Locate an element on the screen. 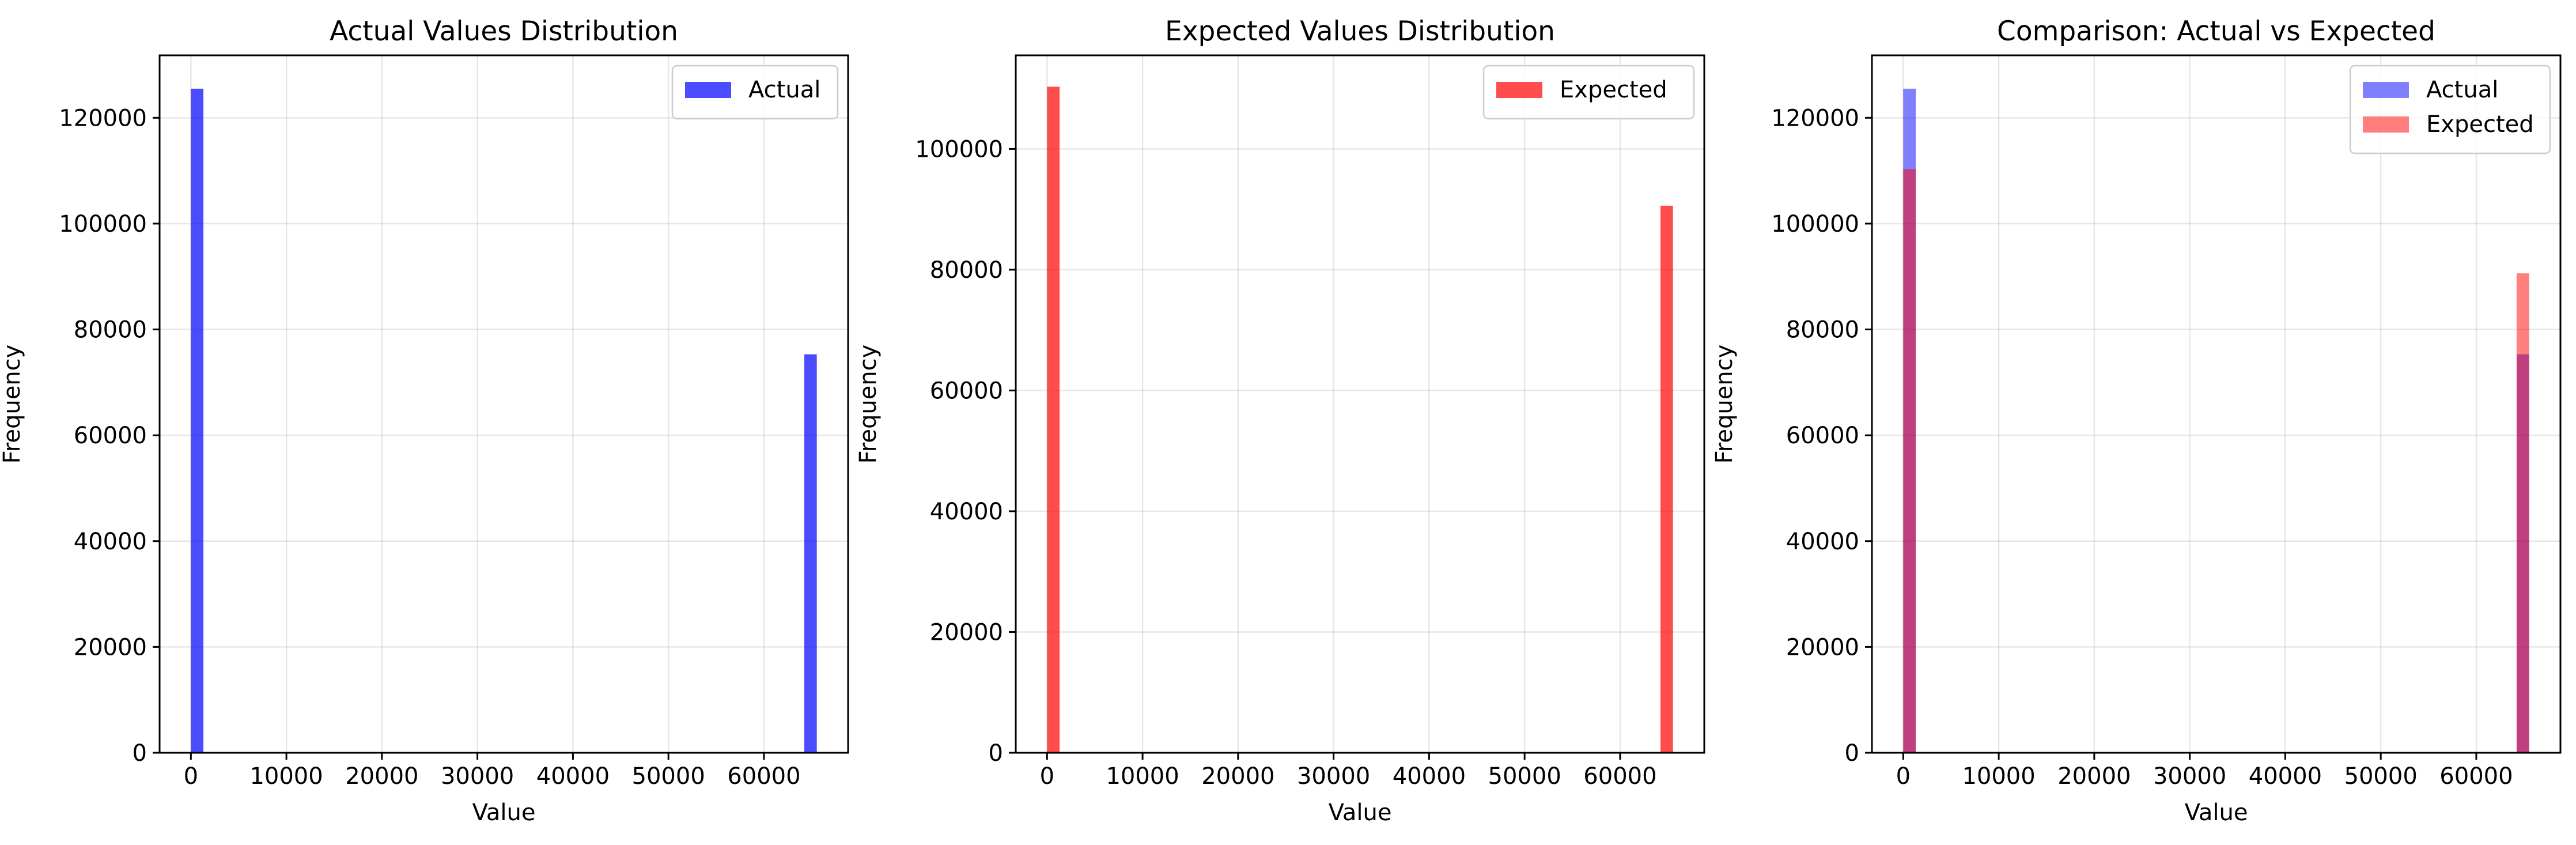  chart-title: Actual Values Distribution is located at coordinates (504, 32).